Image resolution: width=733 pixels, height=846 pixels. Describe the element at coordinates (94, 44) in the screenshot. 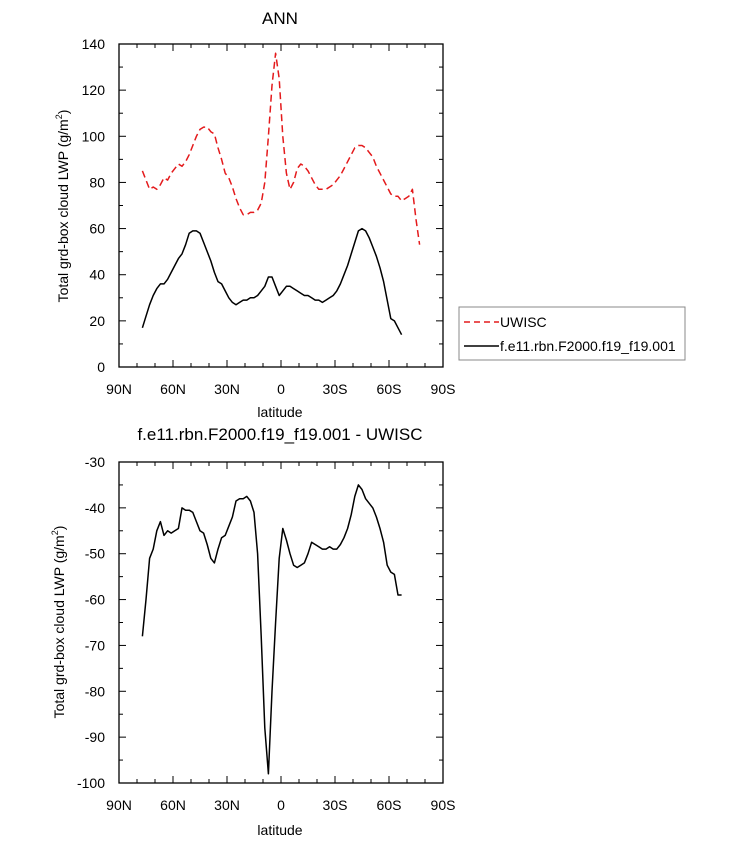

I see `y-tick-label: 140` at that location.